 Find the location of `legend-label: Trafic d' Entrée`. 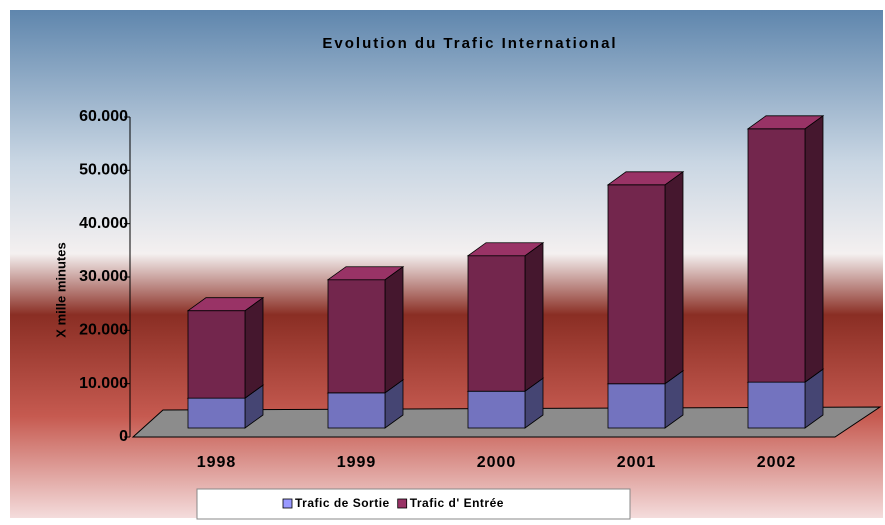

legend-label: Trafic d' Entrée is located at coordinates (457, 503).